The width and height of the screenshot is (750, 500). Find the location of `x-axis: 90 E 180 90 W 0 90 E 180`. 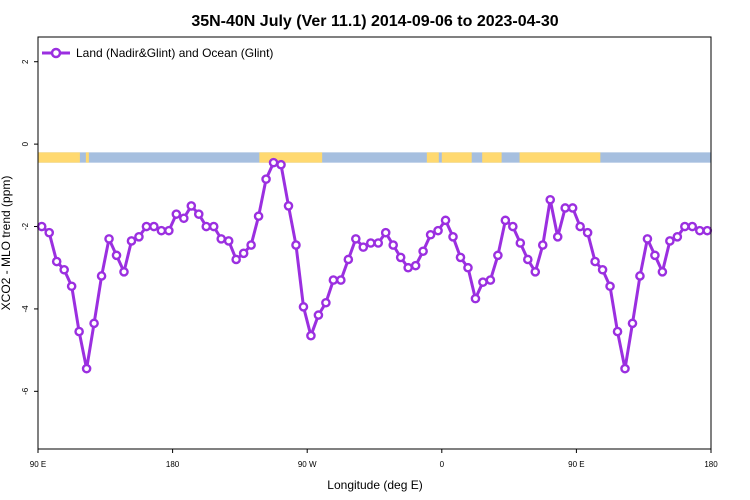

x-axis: 90 E 180 90 W 0 90 E 180 is located at coordinates (374, 459).